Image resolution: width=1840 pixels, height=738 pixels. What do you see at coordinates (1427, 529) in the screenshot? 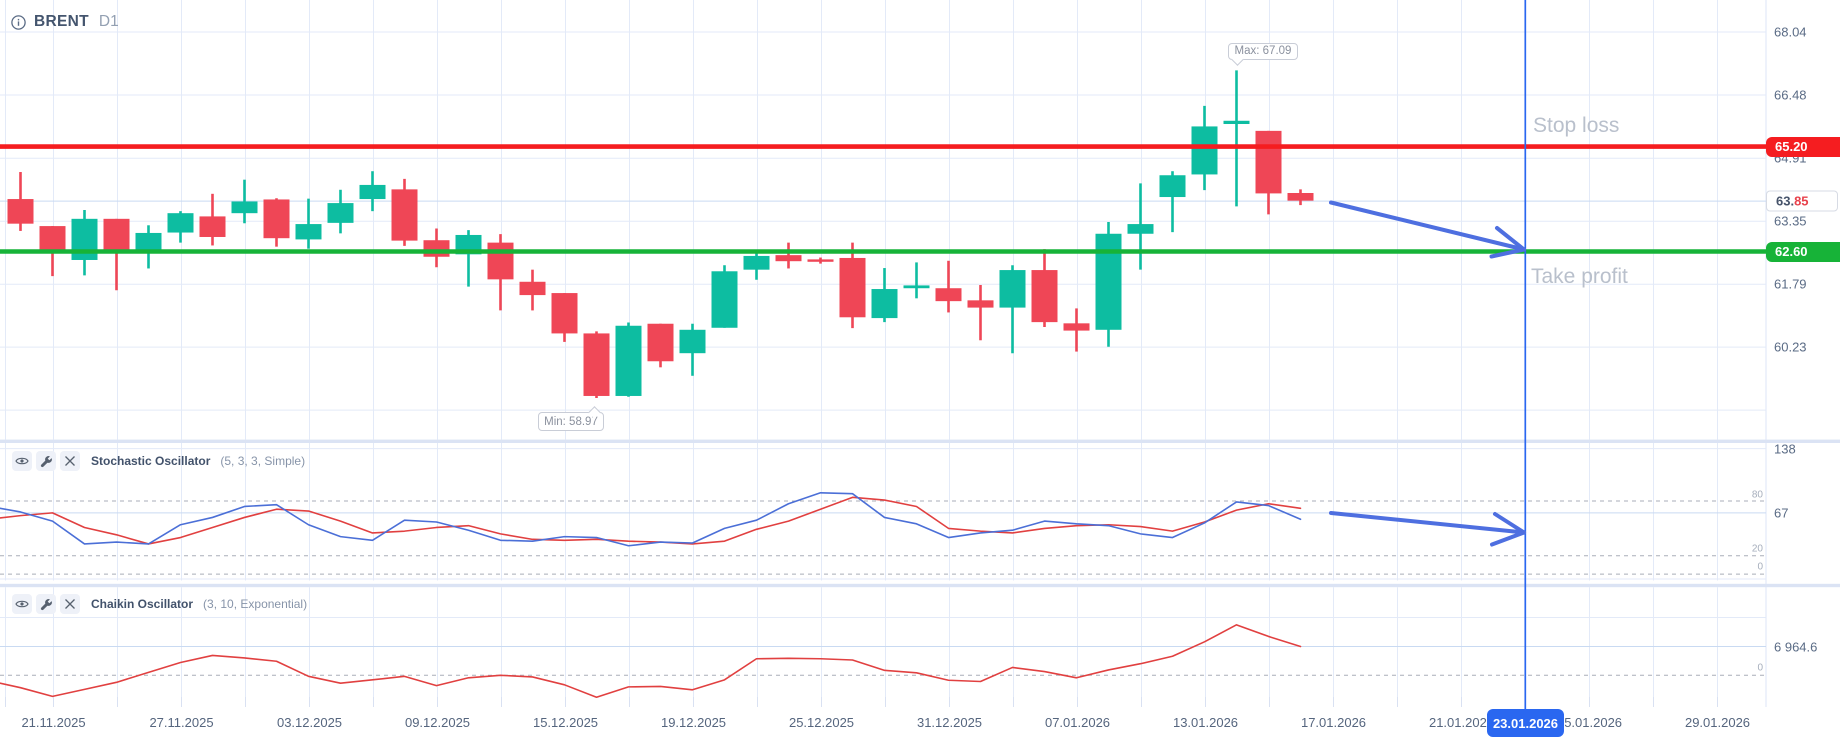
I see `stochastic-trend-arrow` at bounding box center [1427, 529].